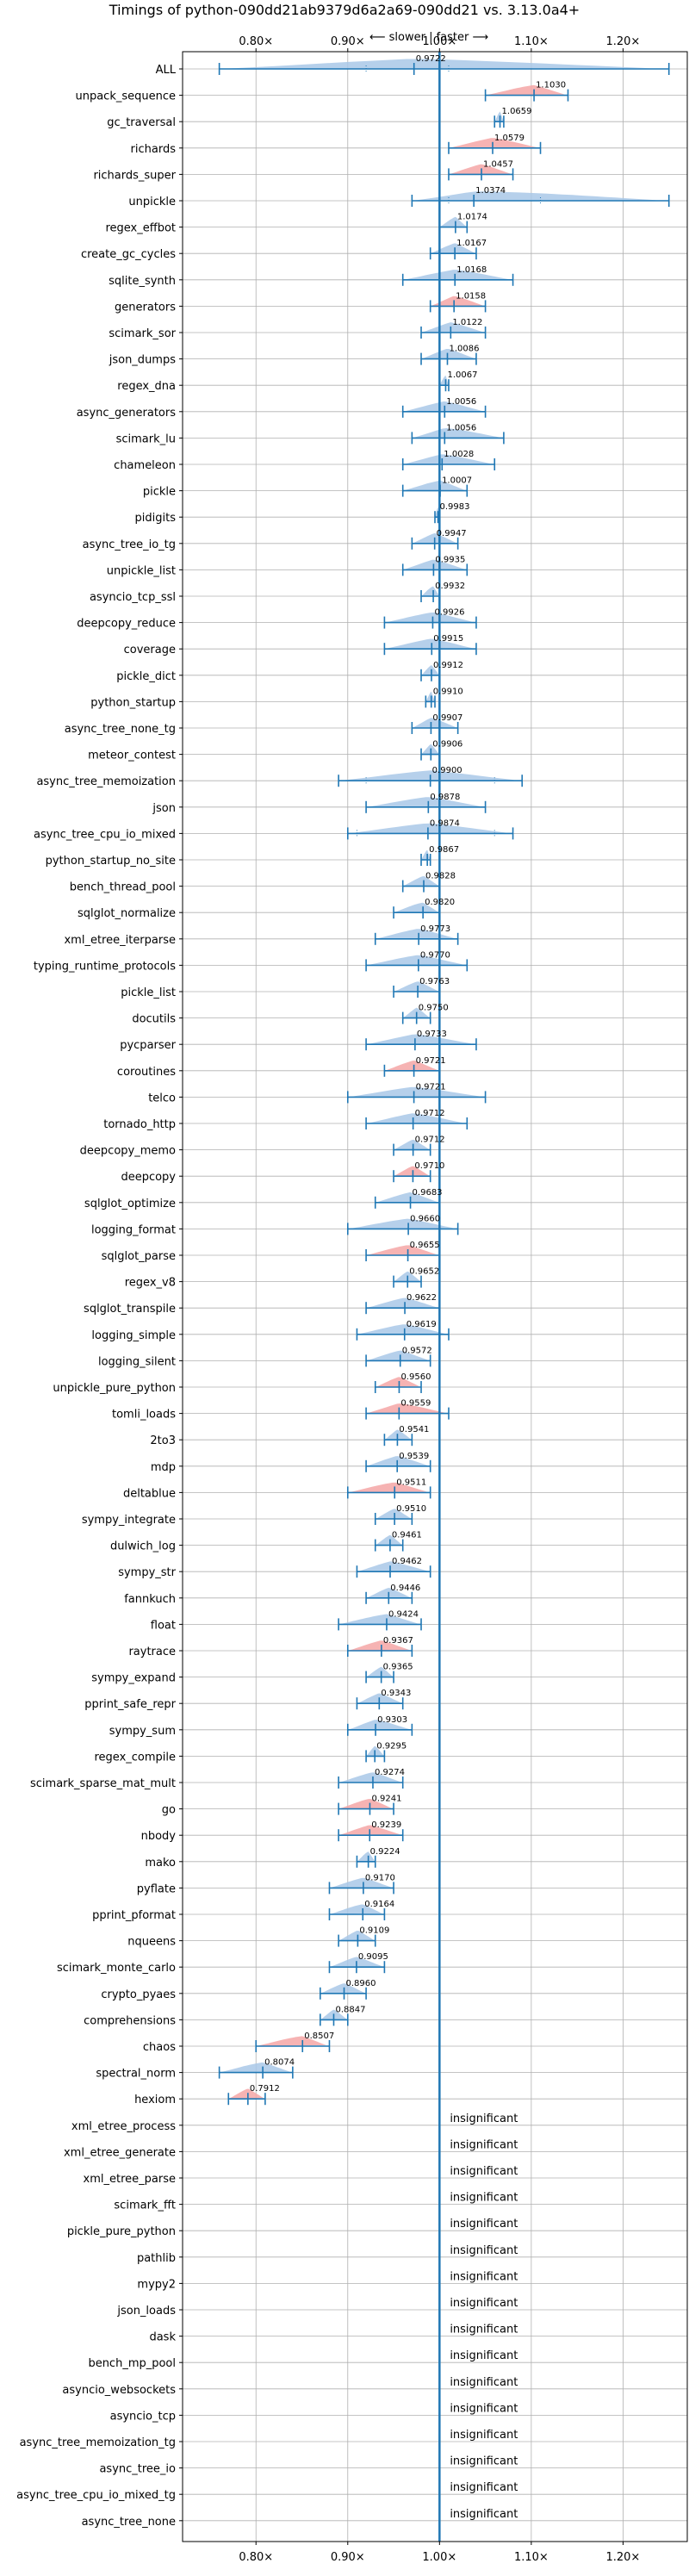 The width and height of the screenshot is (689, 2576). What do you see at coordinates (467, 323) in the screenshot?
I see `value-label: 1.0122` at bounding box center [467, 323].